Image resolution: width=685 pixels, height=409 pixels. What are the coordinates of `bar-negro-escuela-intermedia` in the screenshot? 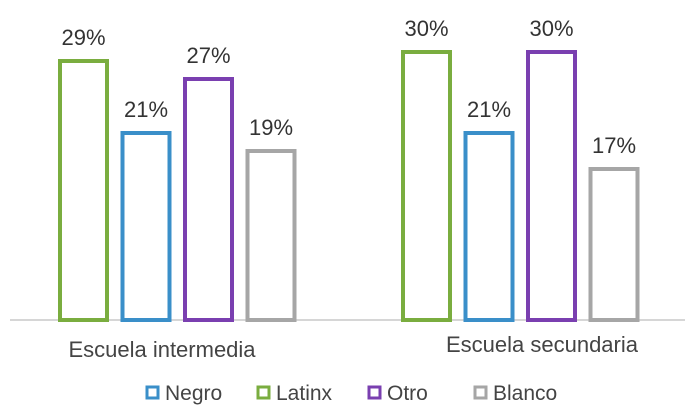 It's located at (146, 226).